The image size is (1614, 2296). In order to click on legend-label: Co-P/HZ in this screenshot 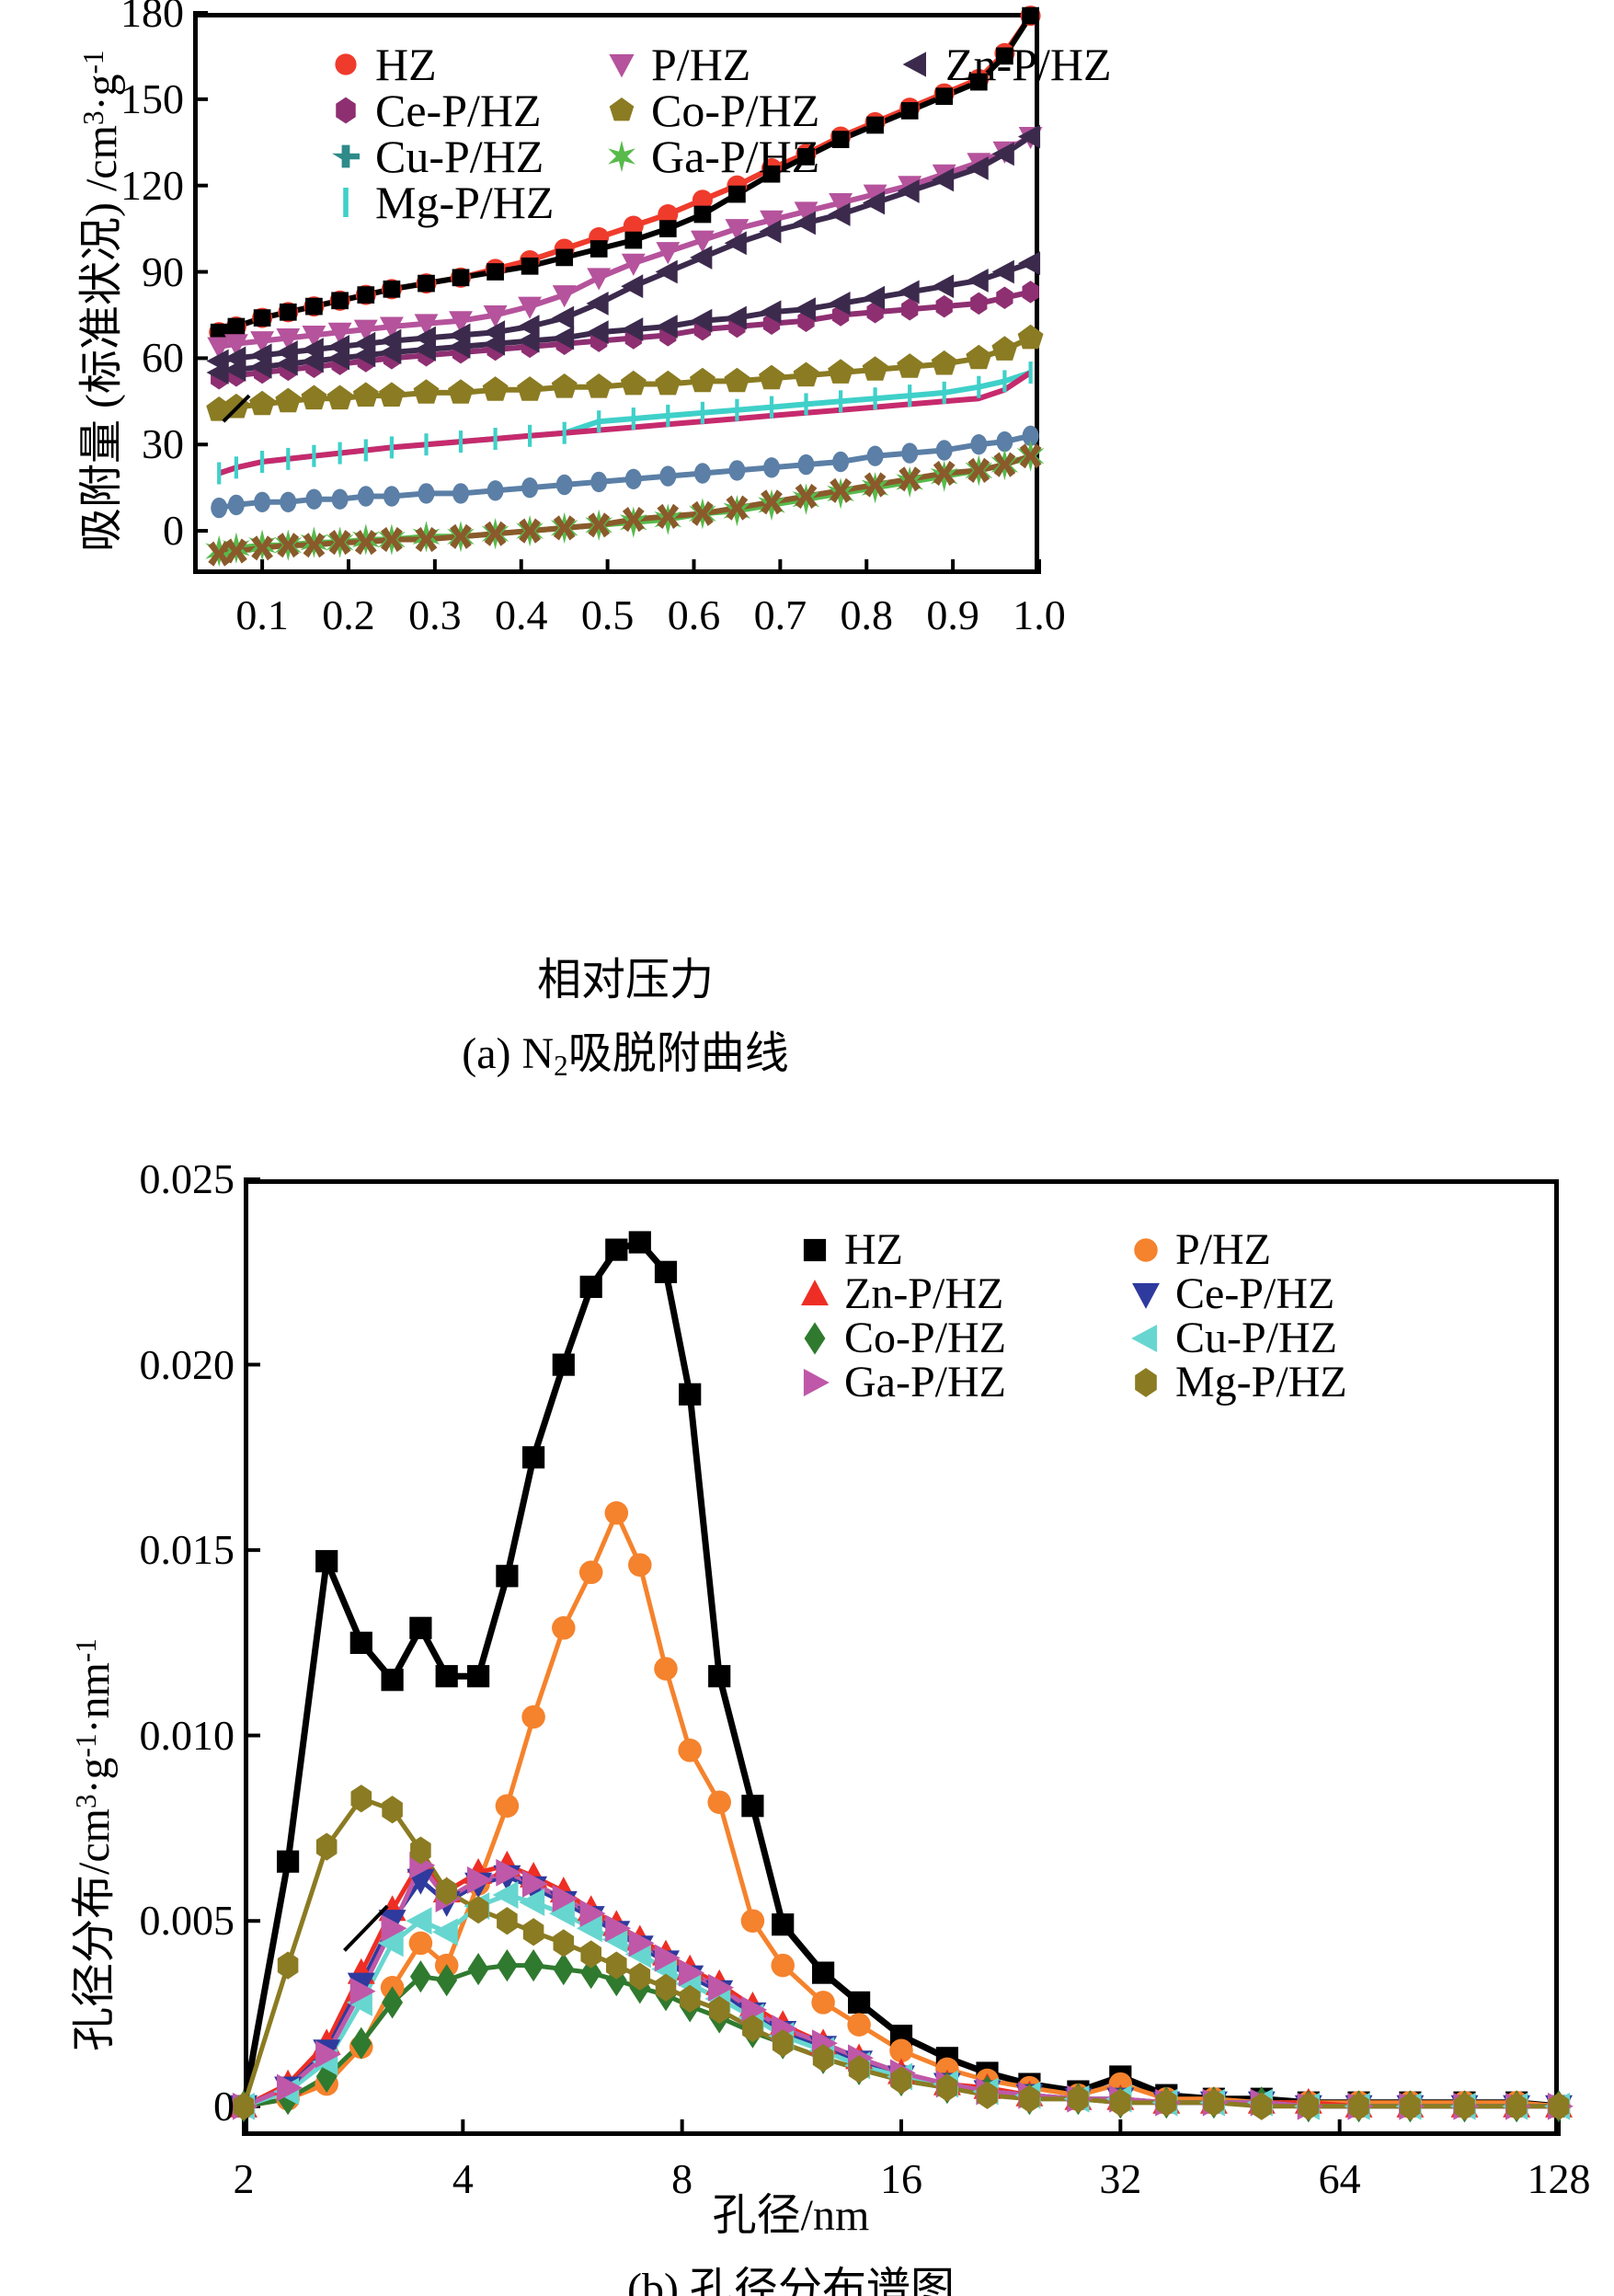, I will do `click(925, 1338)`.